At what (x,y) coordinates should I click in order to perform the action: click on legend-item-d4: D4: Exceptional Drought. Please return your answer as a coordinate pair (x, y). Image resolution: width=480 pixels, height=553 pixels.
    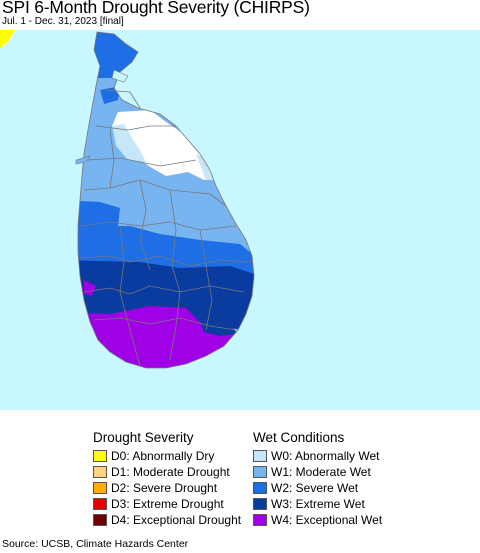
    Looking at the image, I should click on (167, 520).